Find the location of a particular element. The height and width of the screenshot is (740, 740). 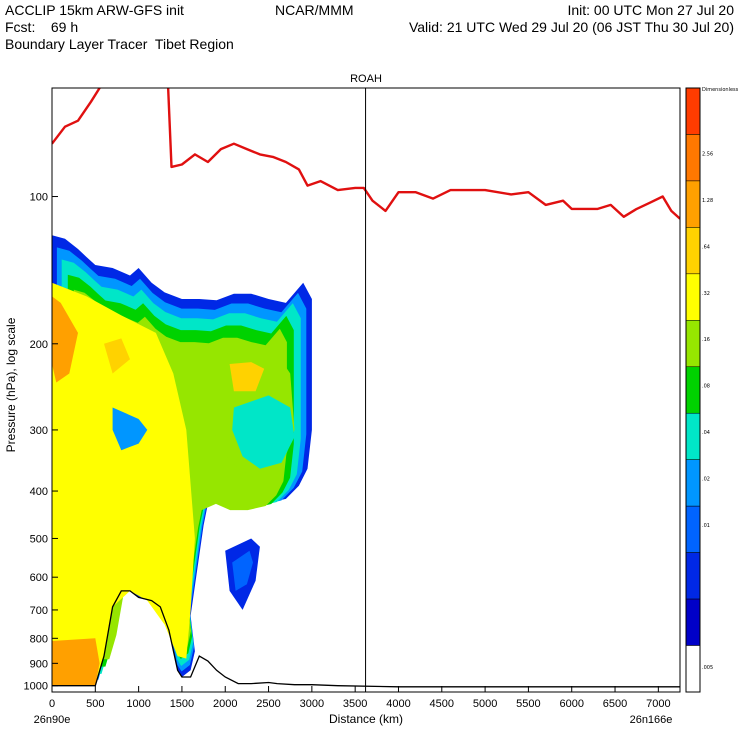

x-tick-label: 2000 is located at coordinates (225, 704).